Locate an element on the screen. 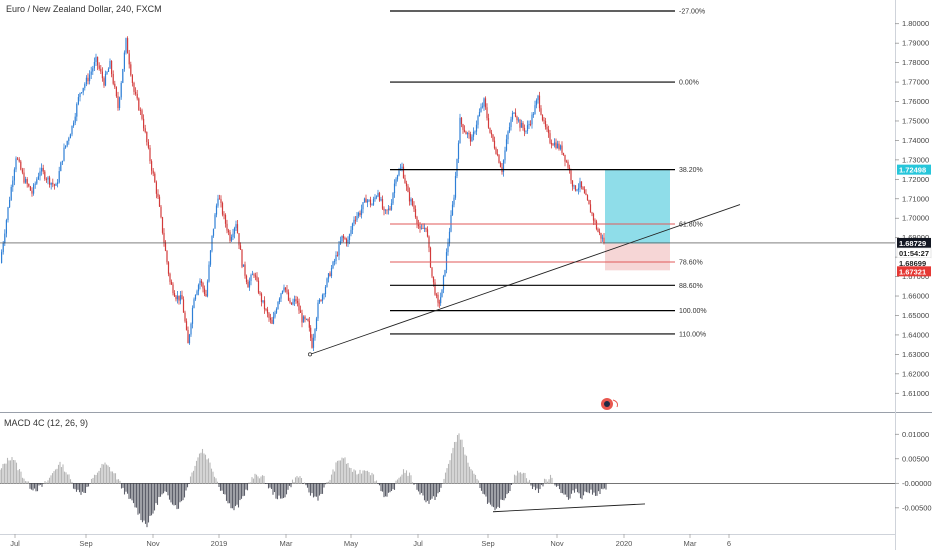 Image resolution: width=932 pixels, height=555 pixels. trendline-anchor is located at coordinates (310, 354).